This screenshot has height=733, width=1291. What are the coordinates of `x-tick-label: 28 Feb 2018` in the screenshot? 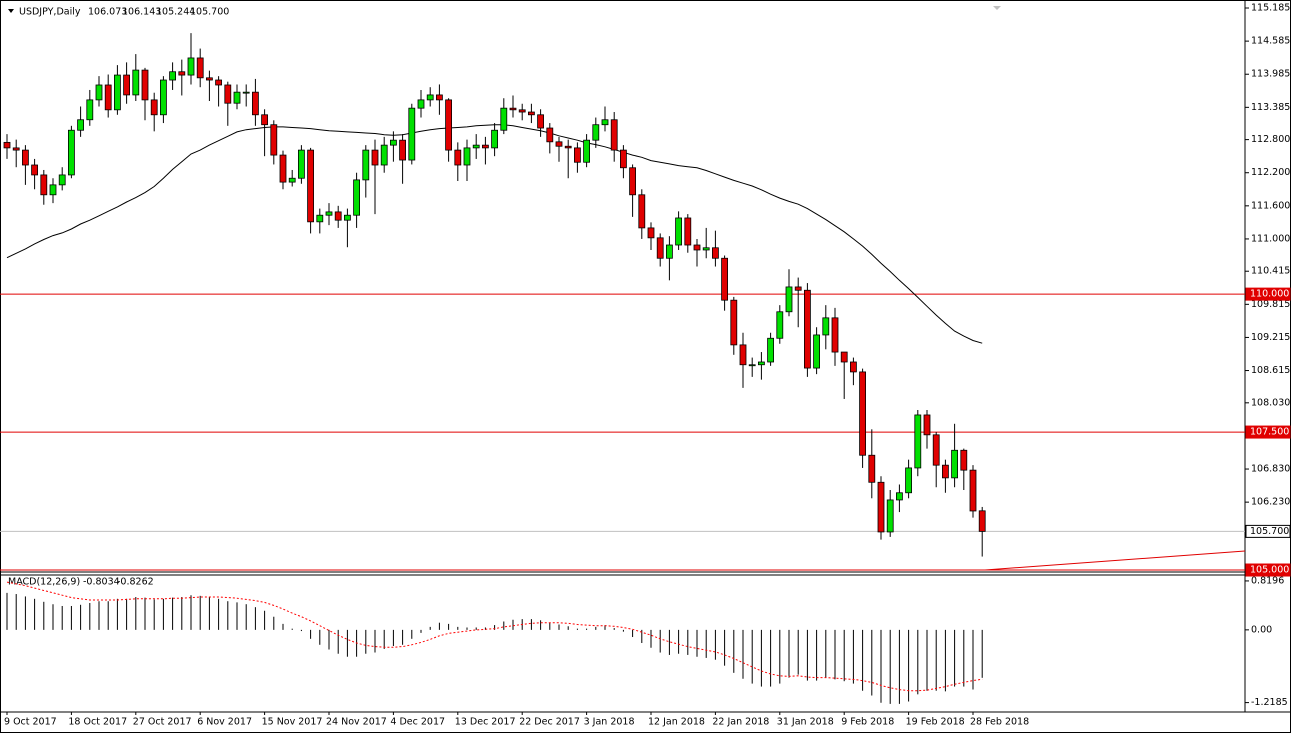 It's located at (999, 722).